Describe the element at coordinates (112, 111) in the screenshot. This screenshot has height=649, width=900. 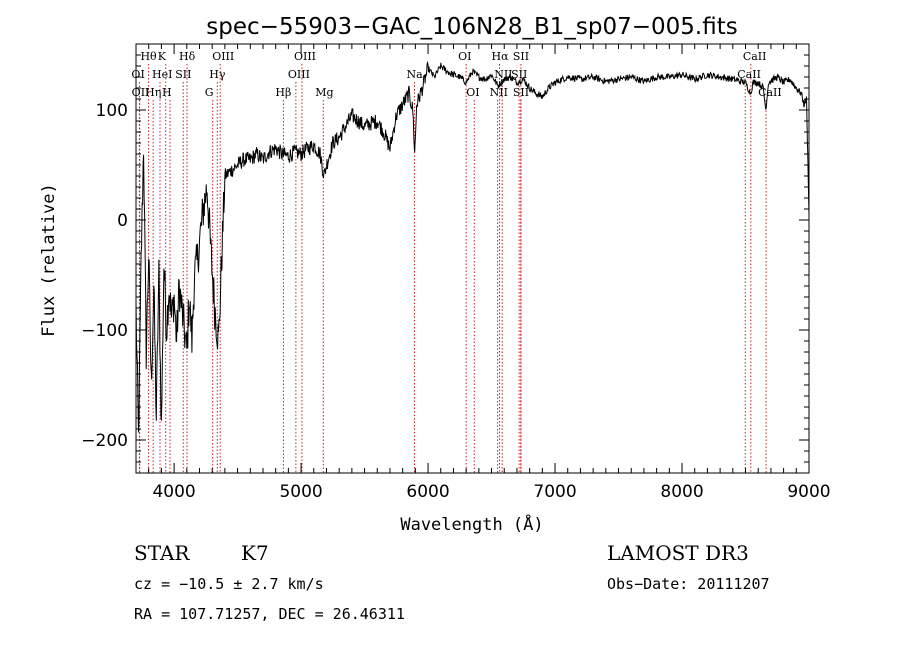
I see `y-tick-label: 100` at that location.